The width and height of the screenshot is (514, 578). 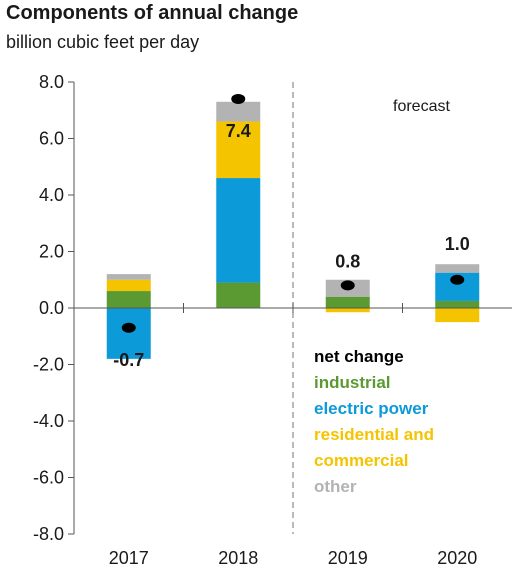 I want to click on y-tick-label: -8.0, so click(x=48, y=534).